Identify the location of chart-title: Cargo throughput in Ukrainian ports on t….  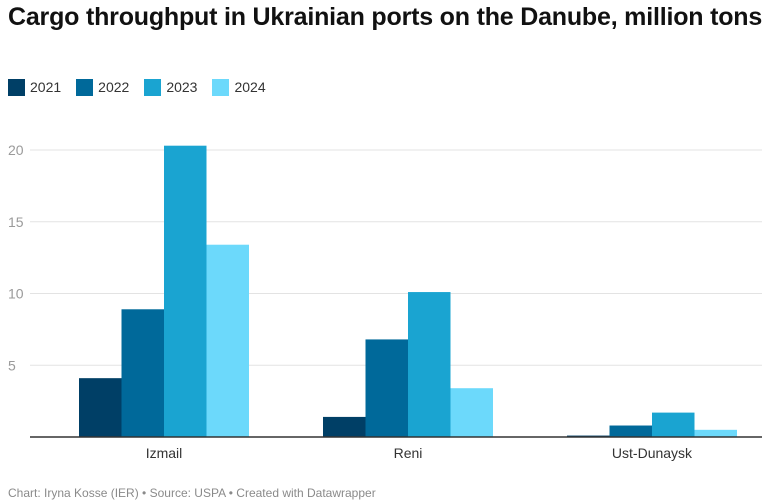
(385, 17).